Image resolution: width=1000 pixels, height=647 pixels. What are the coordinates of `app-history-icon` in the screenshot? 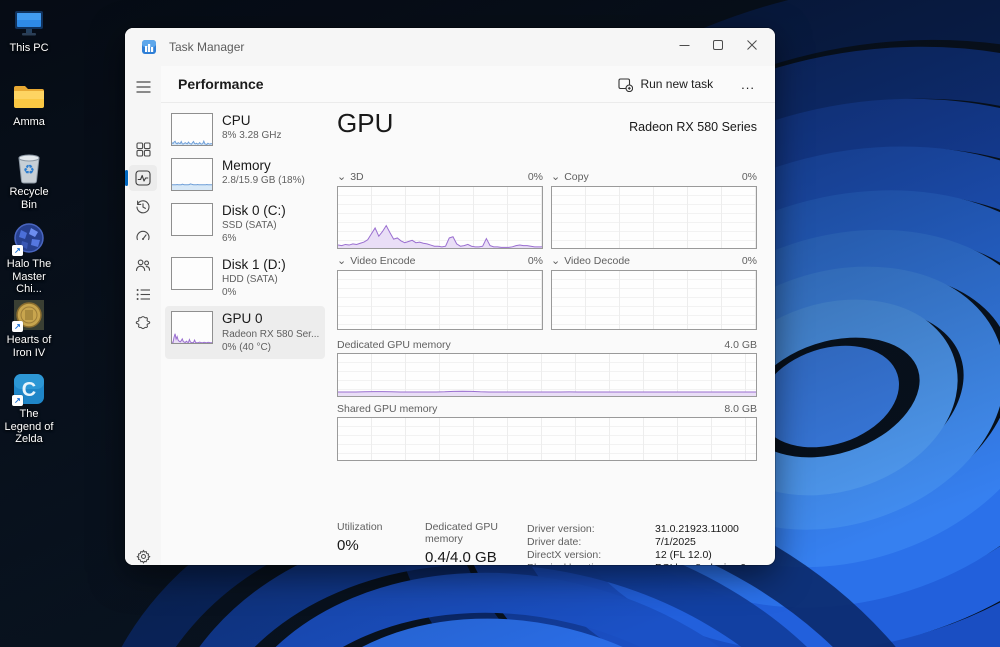 It's located at (143, 207).